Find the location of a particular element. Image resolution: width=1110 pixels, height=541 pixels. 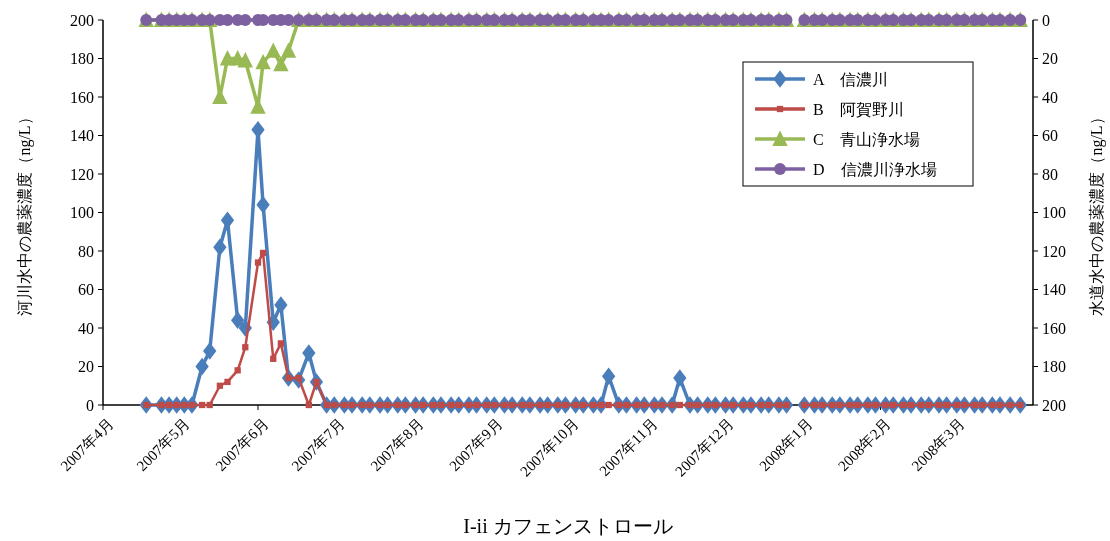

y2-tick-label: 200 is located at coordinates (1054, 405).